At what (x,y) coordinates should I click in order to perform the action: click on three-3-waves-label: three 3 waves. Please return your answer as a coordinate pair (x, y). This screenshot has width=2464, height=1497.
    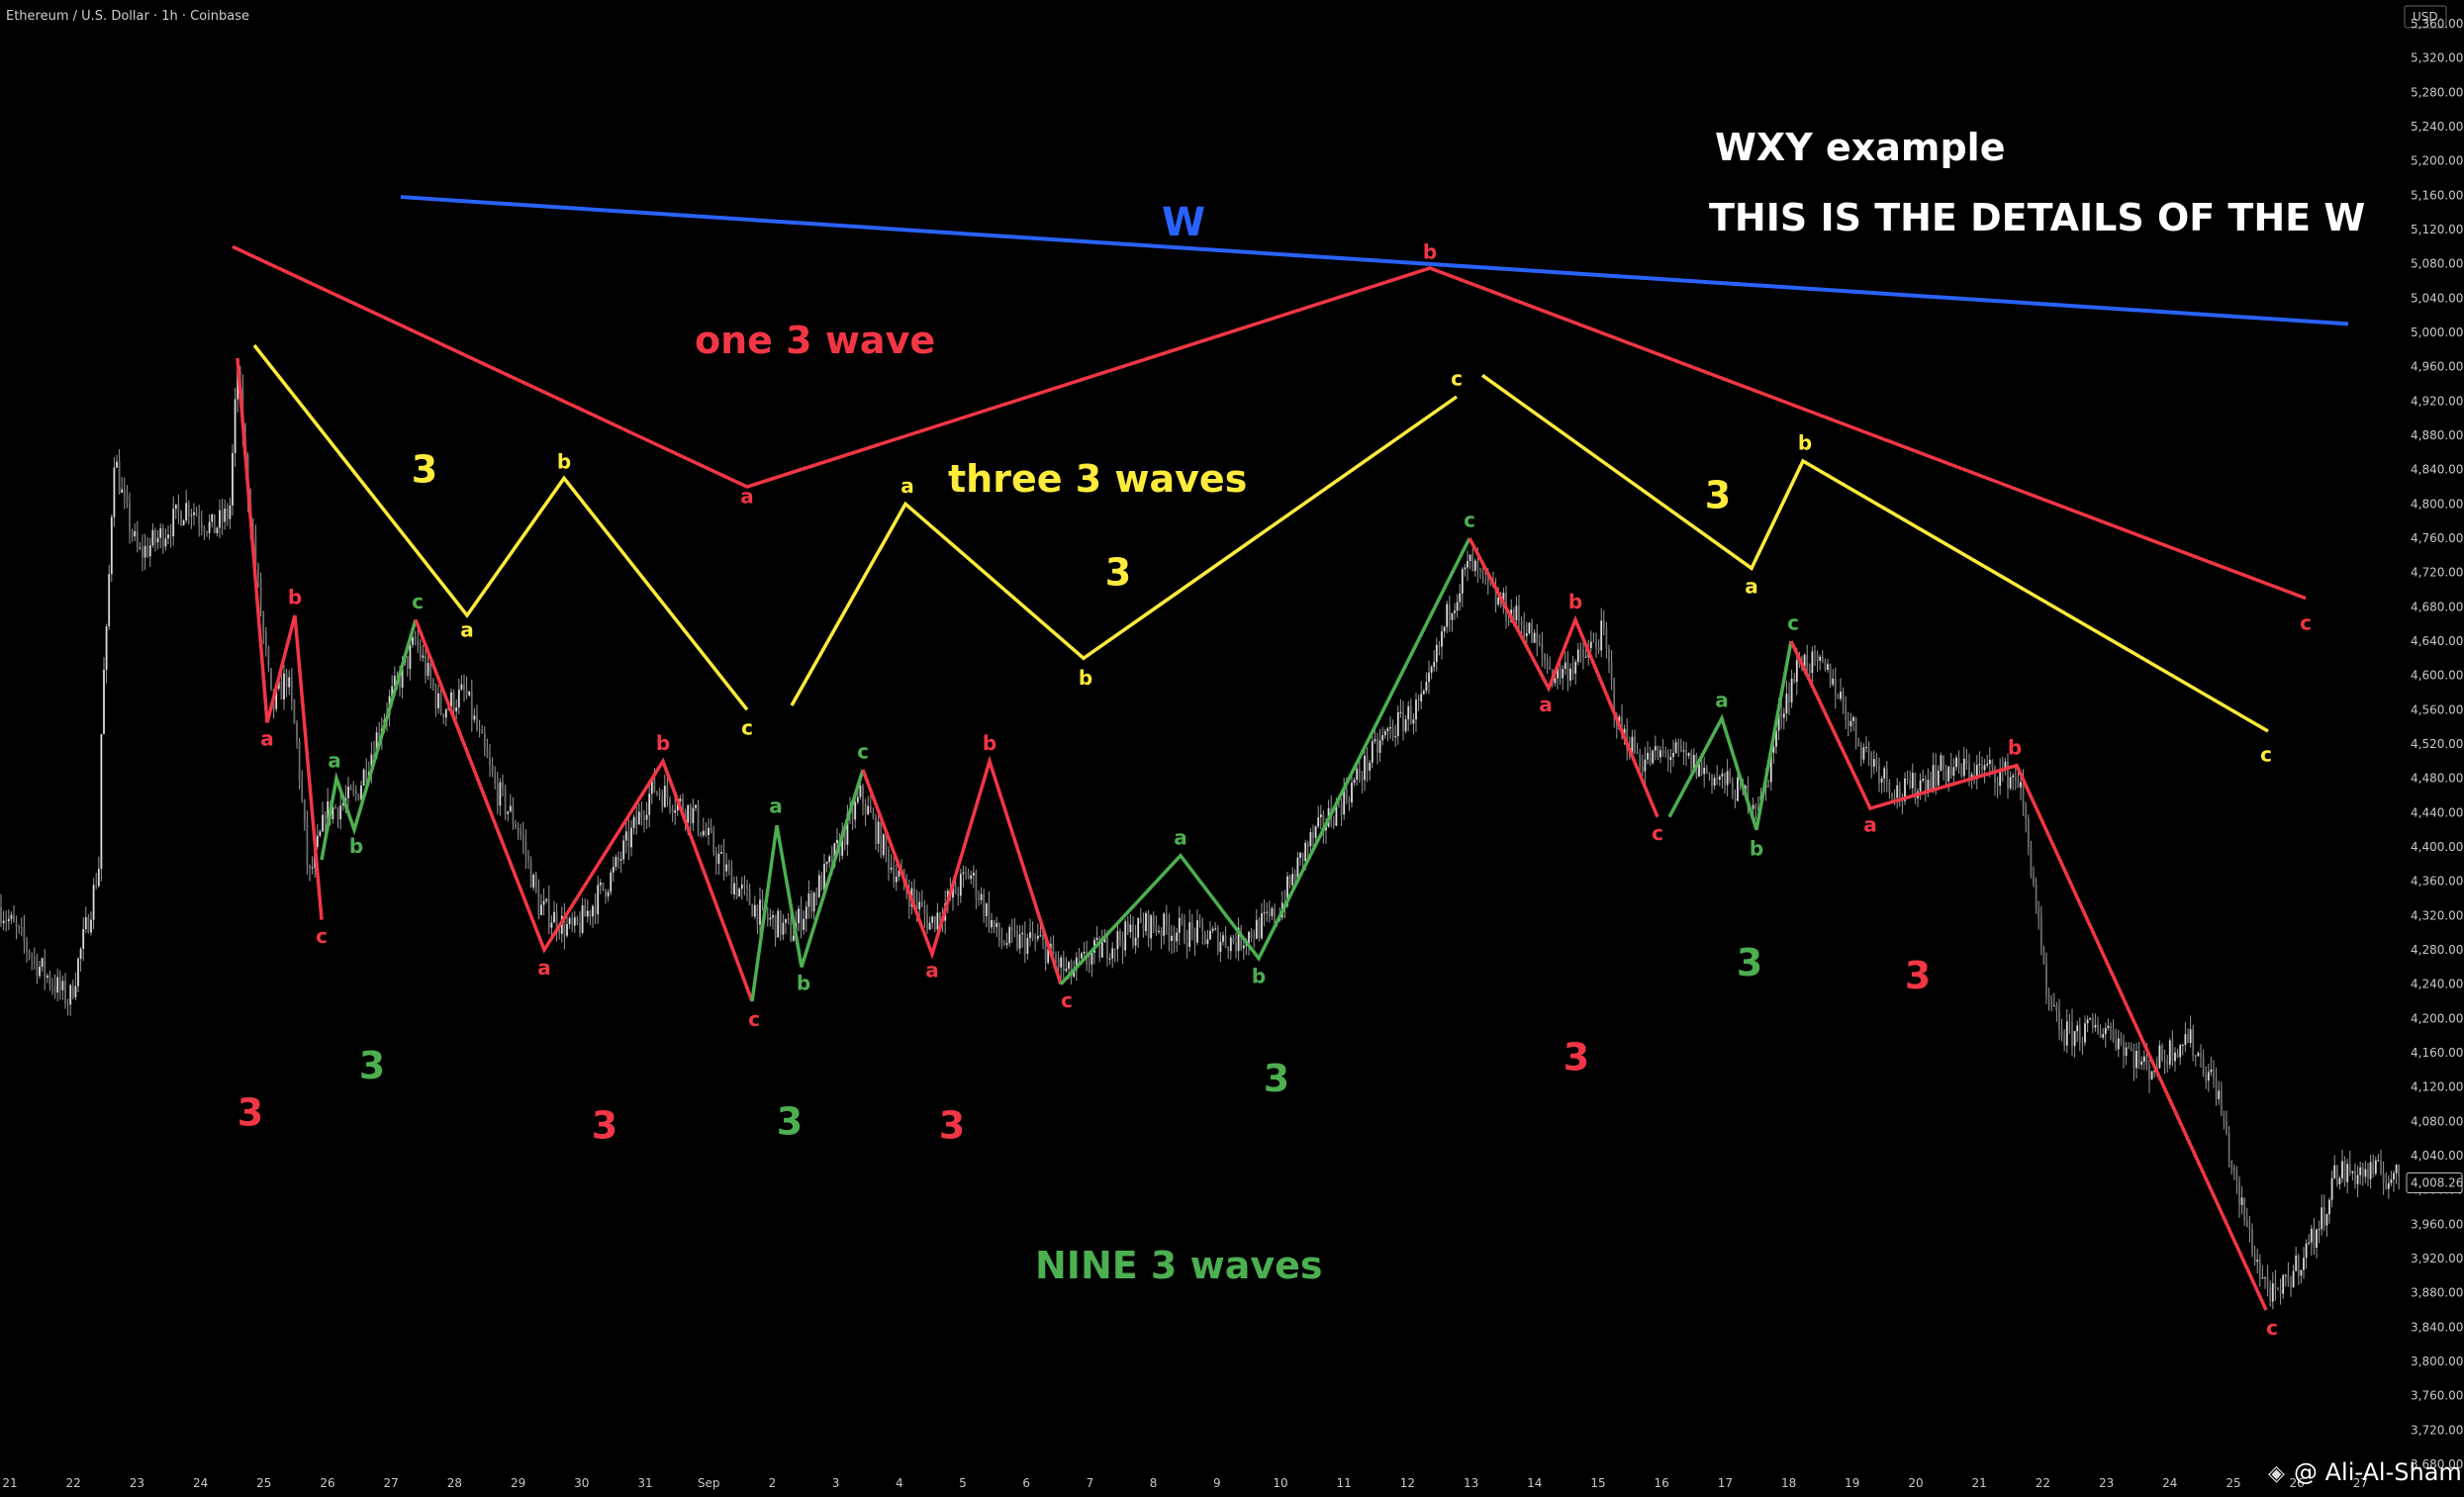
    Looking at the image, I should click on (1097, 479).